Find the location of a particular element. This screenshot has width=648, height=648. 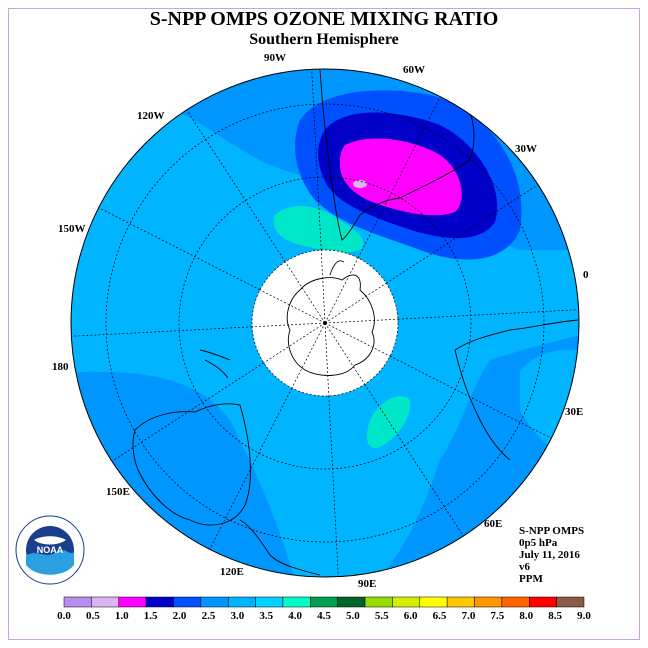

colorbar-tick-label: 1.0 is located at coordinates (122, 616).